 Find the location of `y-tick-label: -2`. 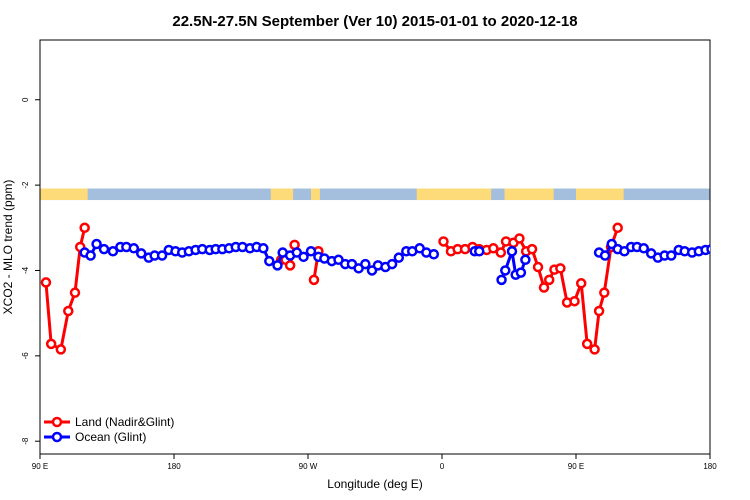

y-tick-label: -2 is located at coordinates (25, 185).